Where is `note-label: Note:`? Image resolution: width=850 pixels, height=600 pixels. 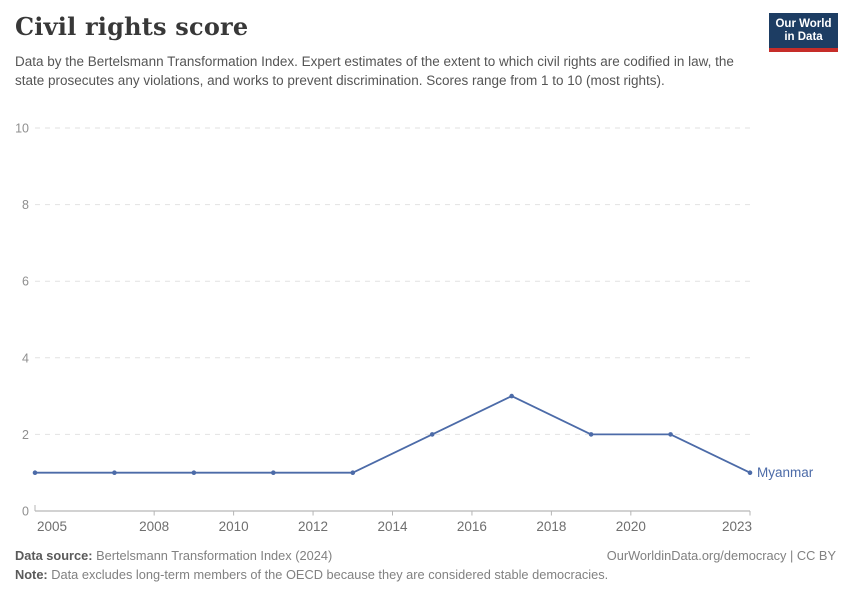 note-label: Note: is located at coordinates (31, 574).